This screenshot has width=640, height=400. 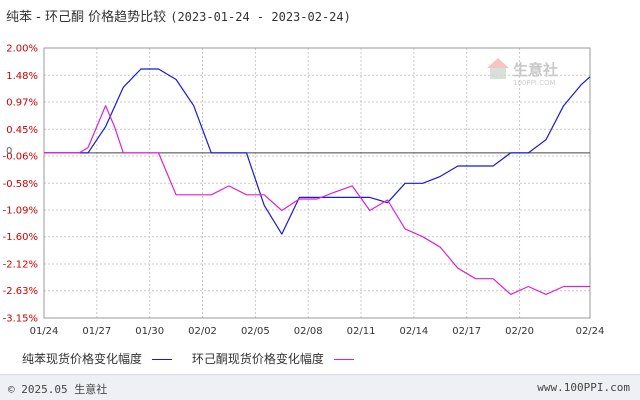 I want to click on y-tick-label: -3.15%, so click(x=20, y=319).